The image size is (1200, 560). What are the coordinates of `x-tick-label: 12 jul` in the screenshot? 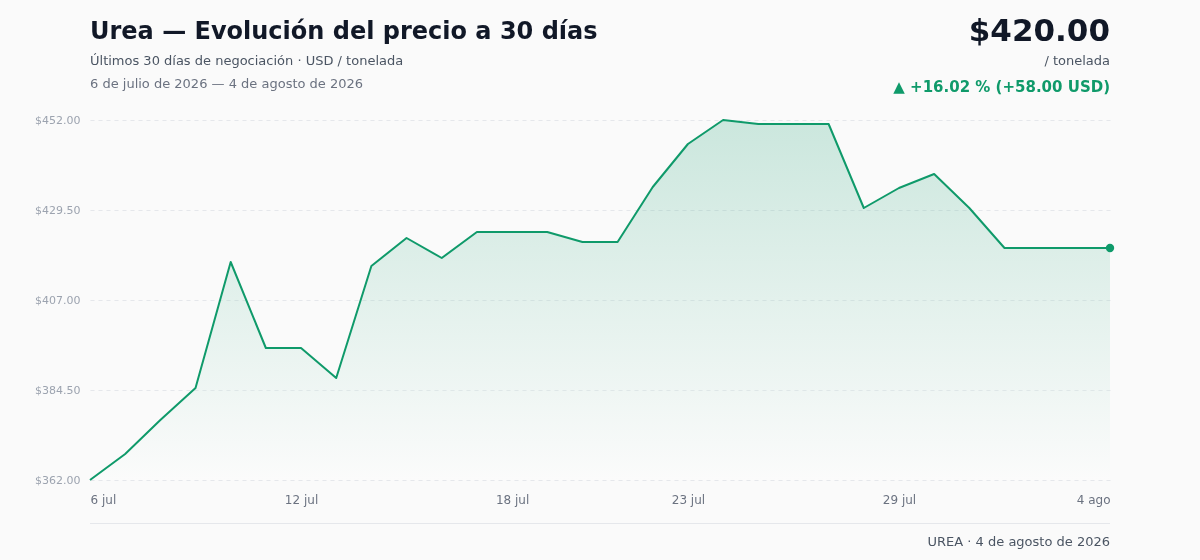 It's located at (301, 499).